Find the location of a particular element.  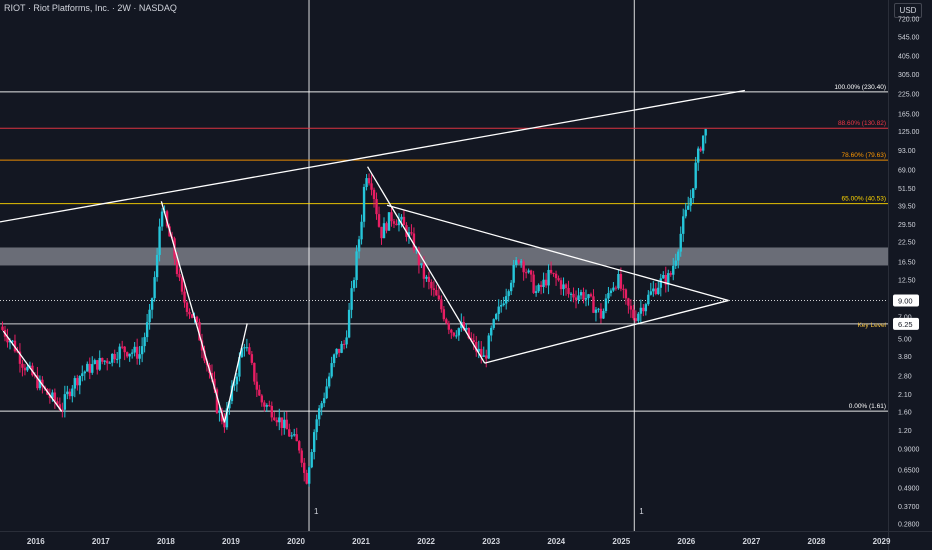

time-axis-separator is located at coordinates (466, 531).